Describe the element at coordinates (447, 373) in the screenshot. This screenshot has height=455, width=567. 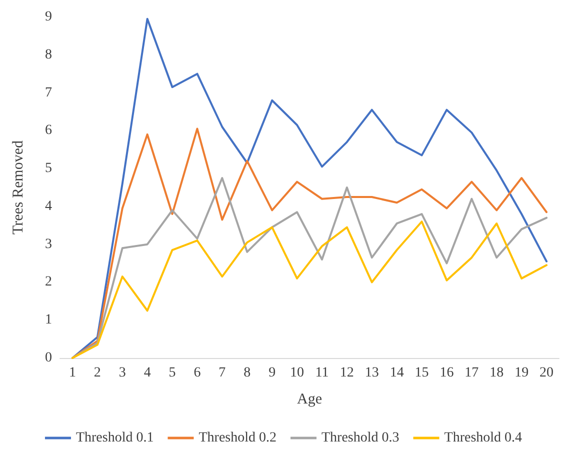
I see `x-tick-label: 16` at that location.